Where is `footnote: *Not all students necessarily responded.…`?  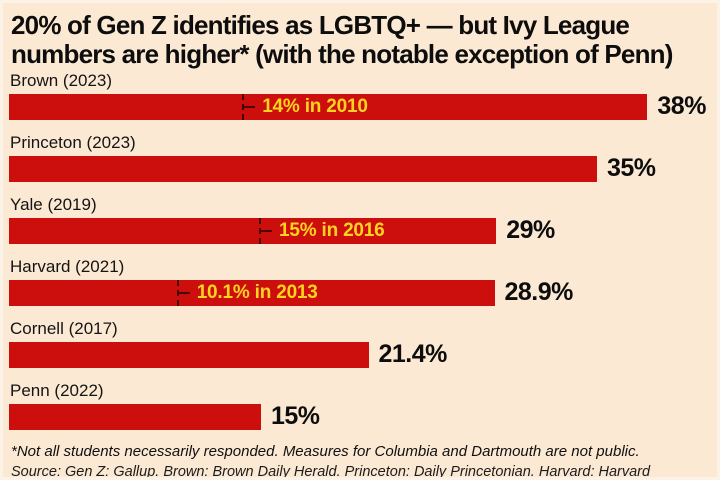
footnote: *Not all students necessarily responded.… is located at coordinates (325, 451).